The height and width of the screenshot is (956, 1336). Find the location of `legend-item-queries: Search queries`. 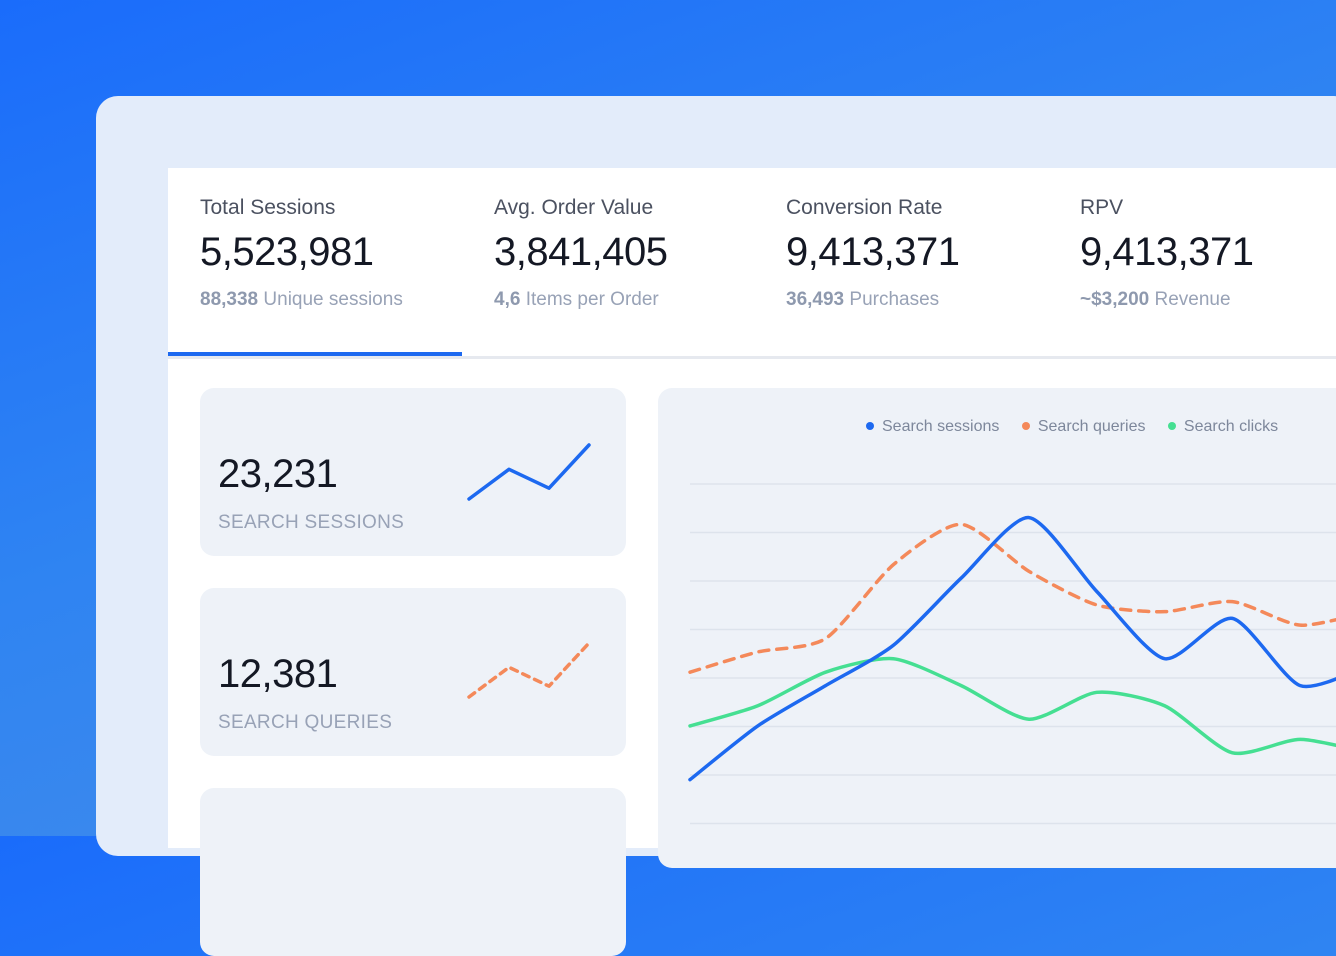

legend-item-queries: Search queries is located at coordinates (1083, 427).